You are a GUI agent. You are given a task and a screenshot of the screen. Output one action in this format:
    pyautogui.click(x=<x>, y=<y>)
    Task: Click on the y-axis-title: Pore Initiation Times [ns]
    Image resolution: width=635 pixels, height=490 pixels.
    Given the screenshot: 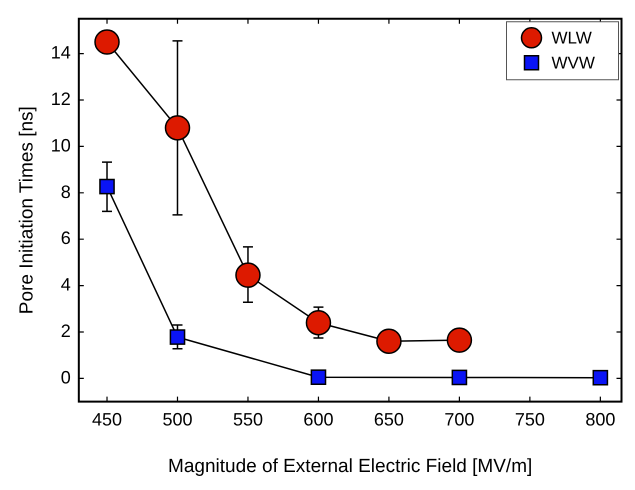 What is the action you would take?
    pyautogui.click(x=27, y=210)
    